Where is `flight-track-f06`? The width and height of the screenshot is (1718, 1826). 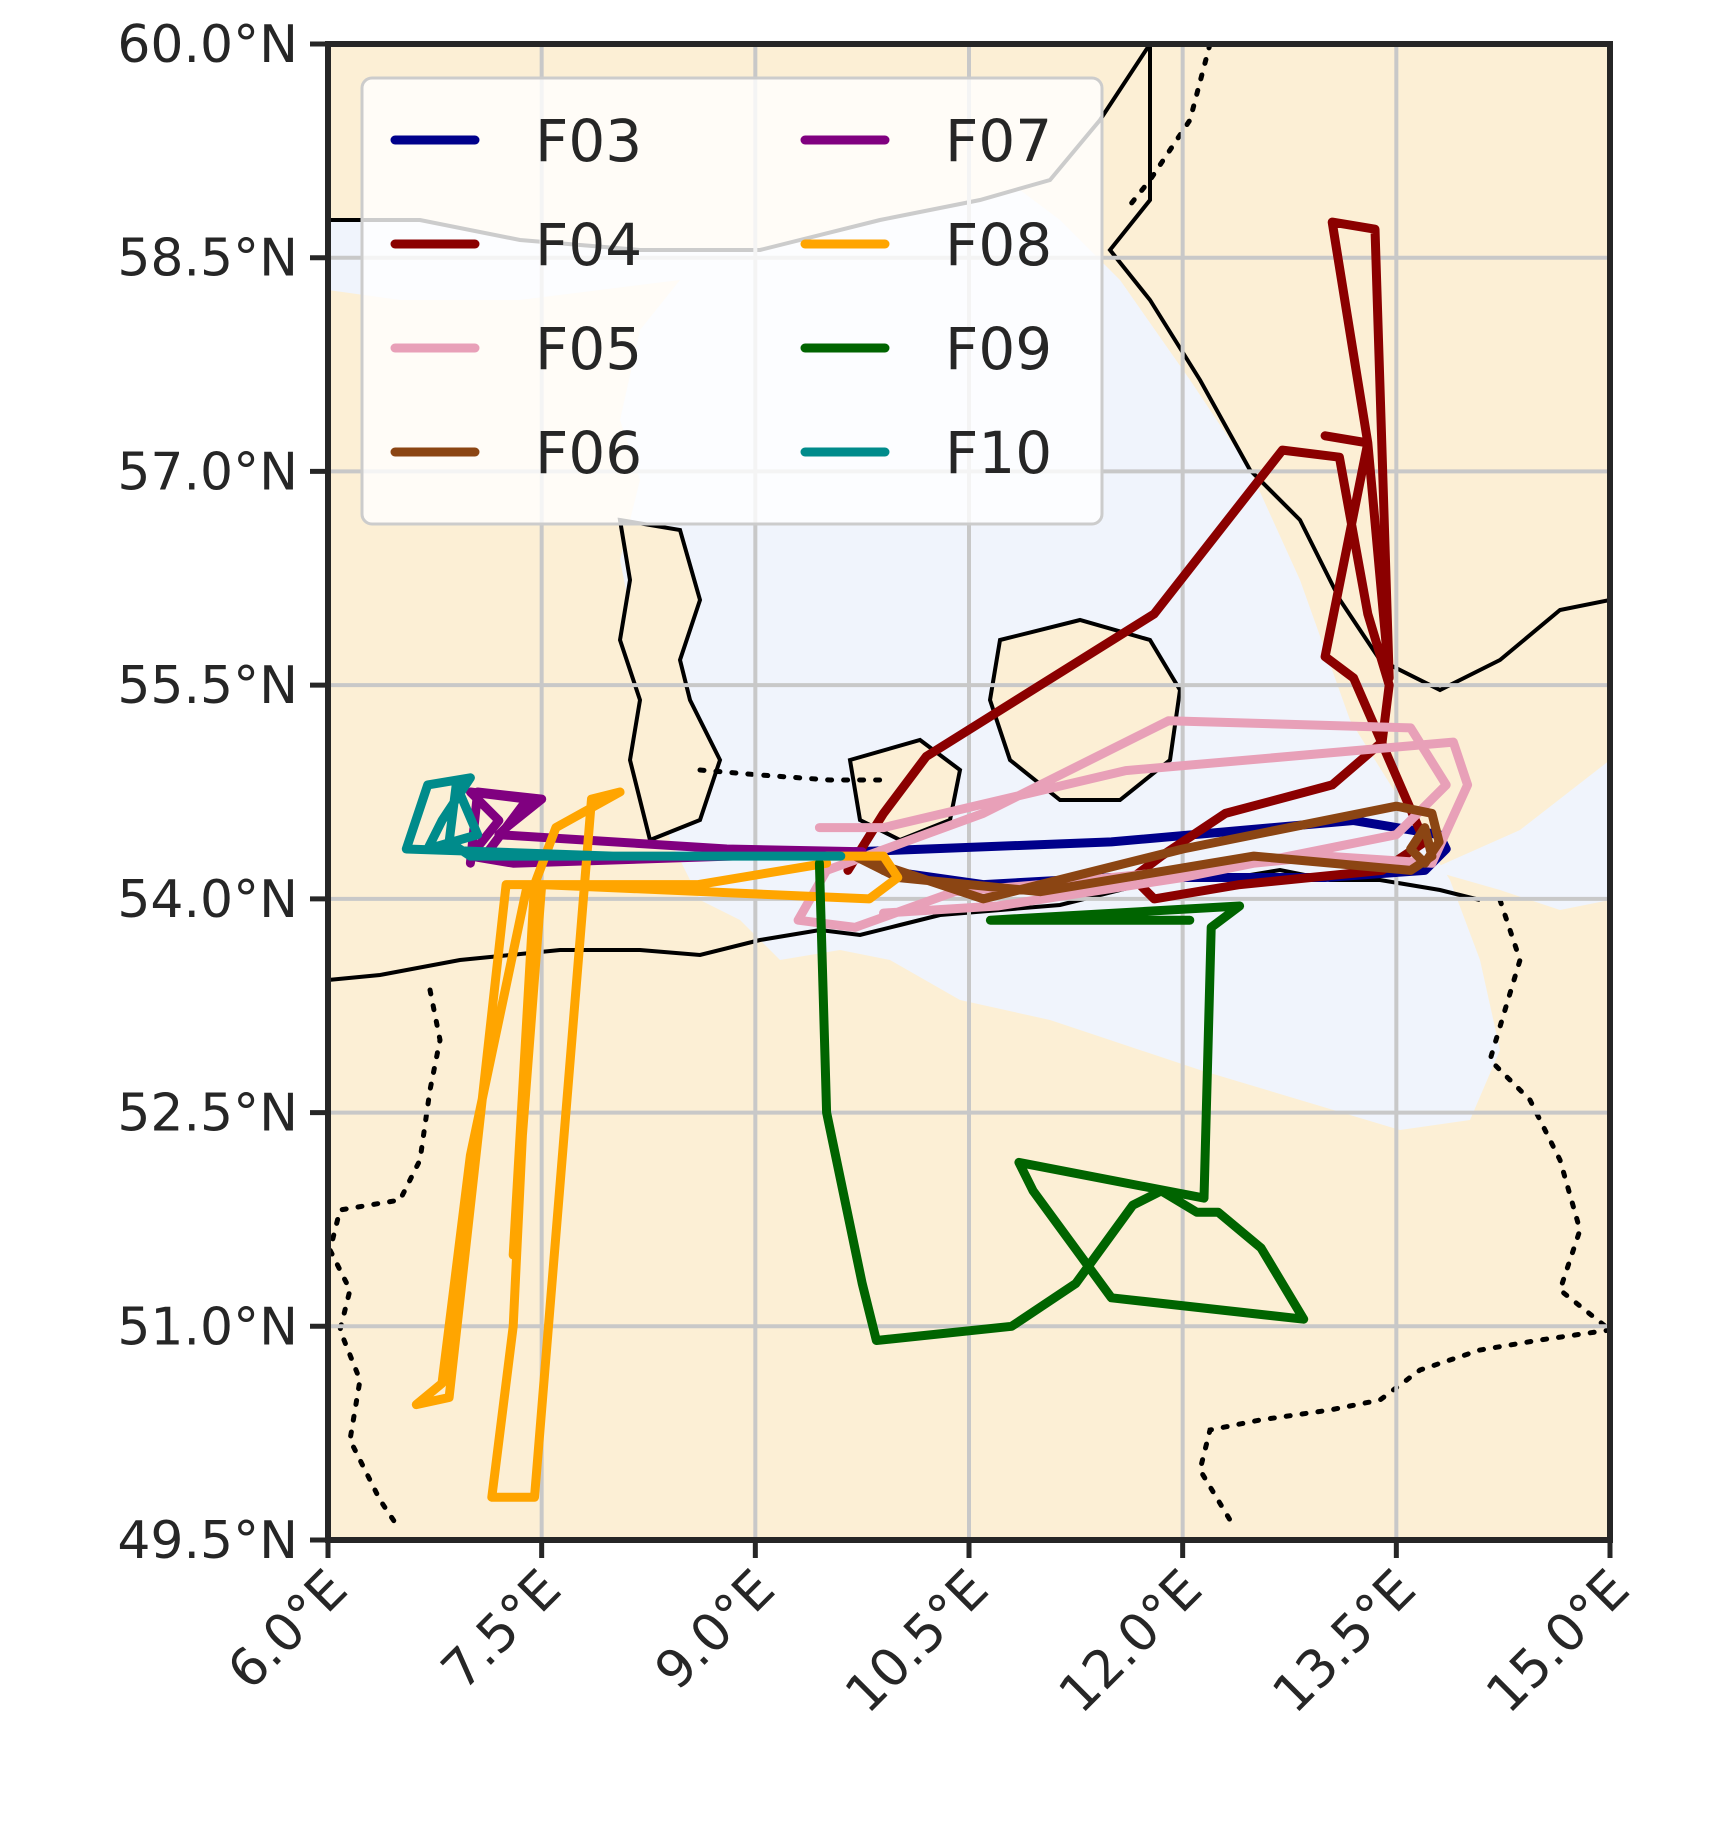
flight-track-f06 is located at coordinates (1147, 852).